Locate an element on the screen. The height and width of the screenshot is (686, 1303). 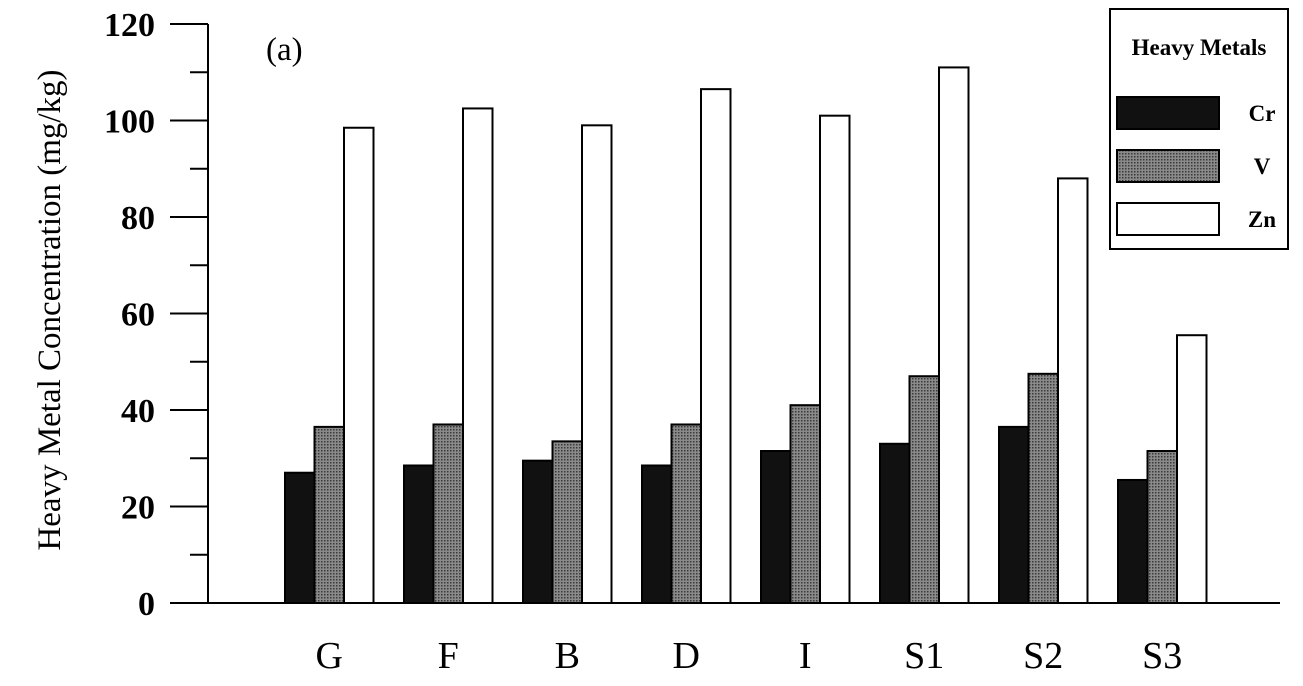
bar-cr-i is located at coordinates (776, 527).